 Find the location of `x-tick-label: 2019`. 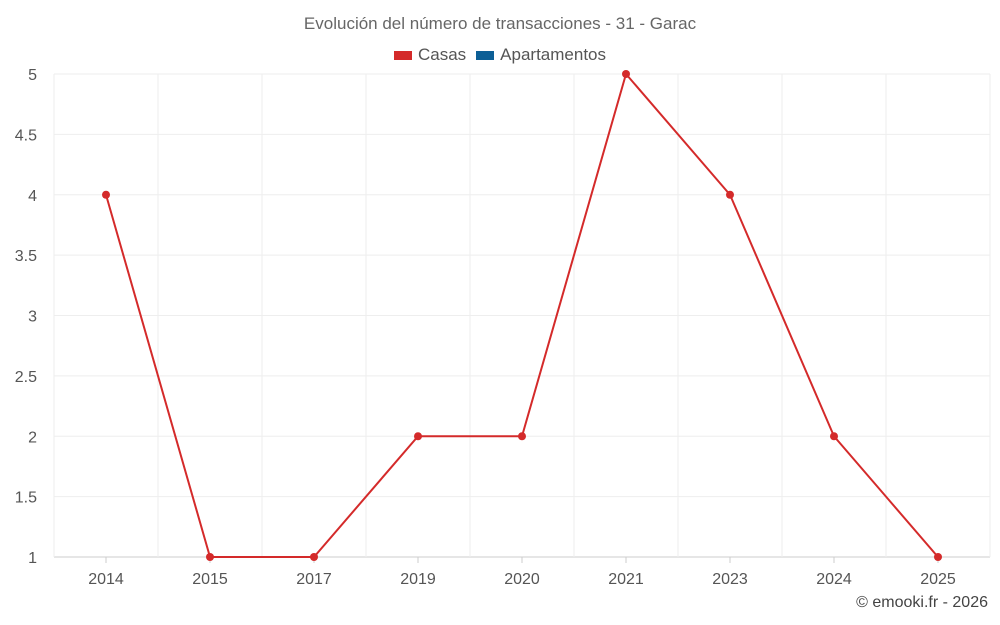

x-tick-label: 2019 is located at coordinates (418, 579).